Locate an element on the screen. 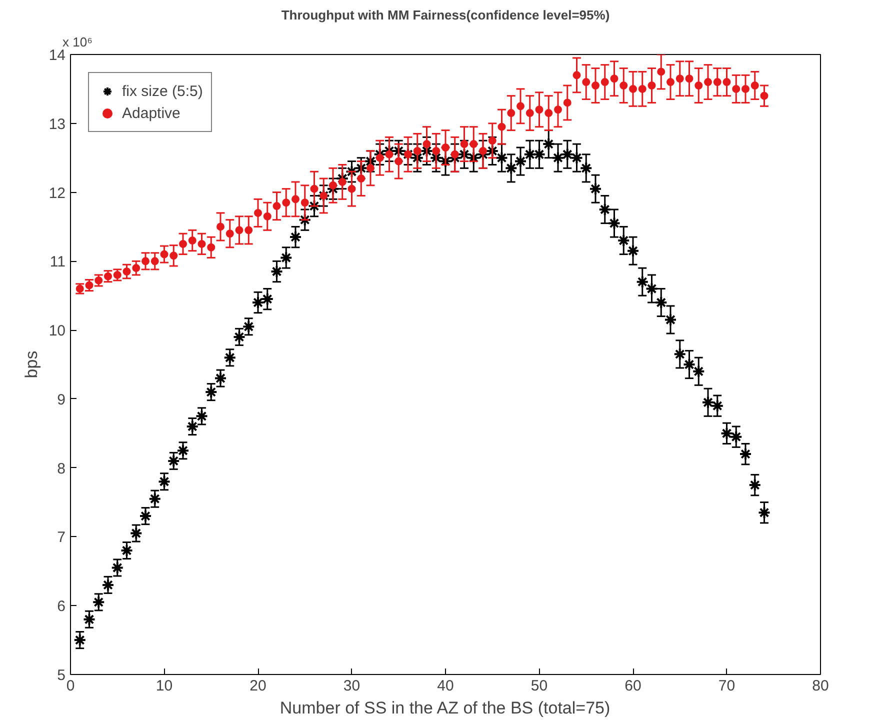 The width and height of the screenshot is (871, 728). x-tick-label: 60 is located at coordinates (633, 686).